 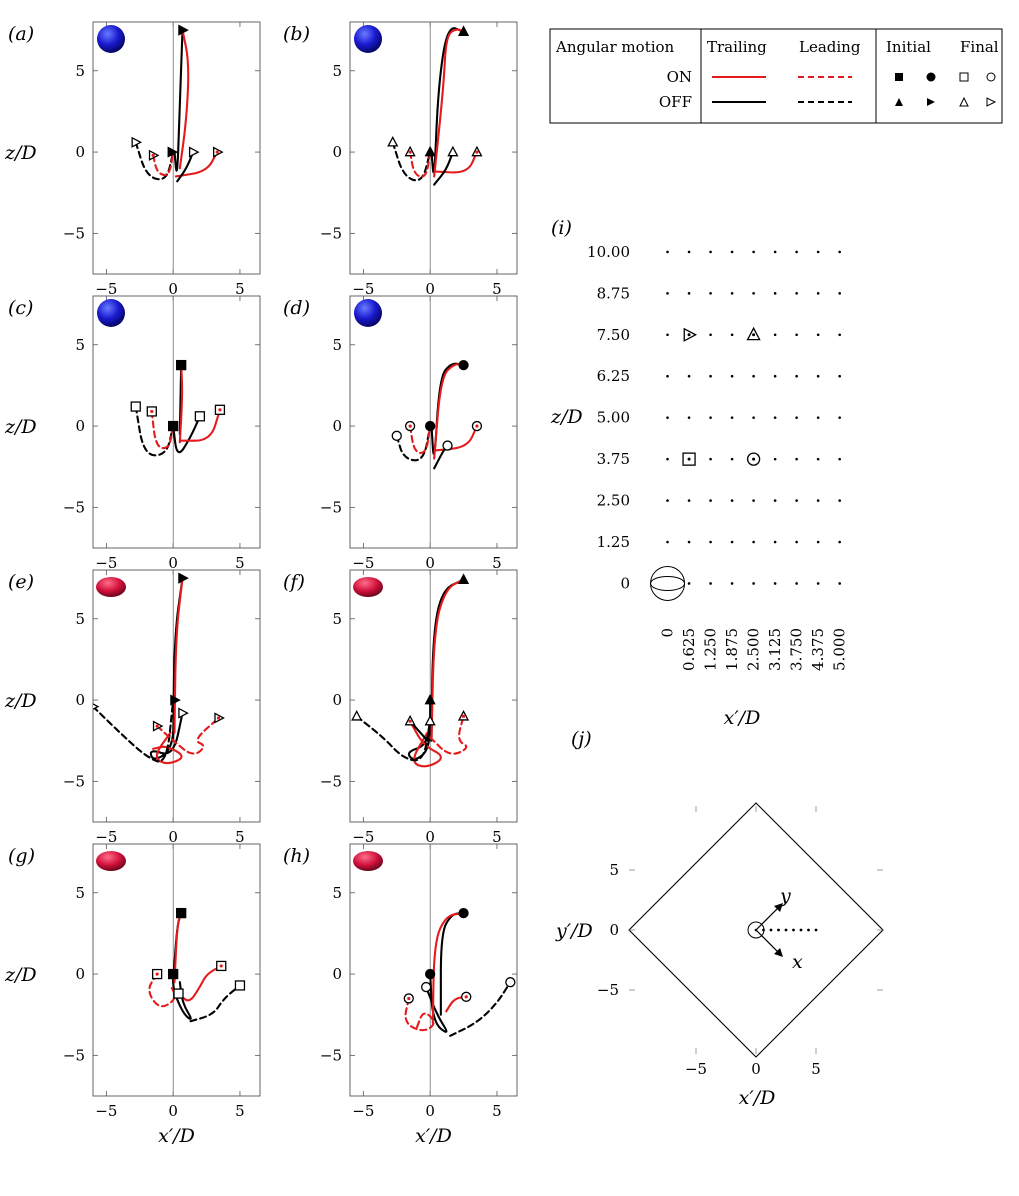 I want to click on legend-header-trailing: Trailing, so click(x=737, y=47).